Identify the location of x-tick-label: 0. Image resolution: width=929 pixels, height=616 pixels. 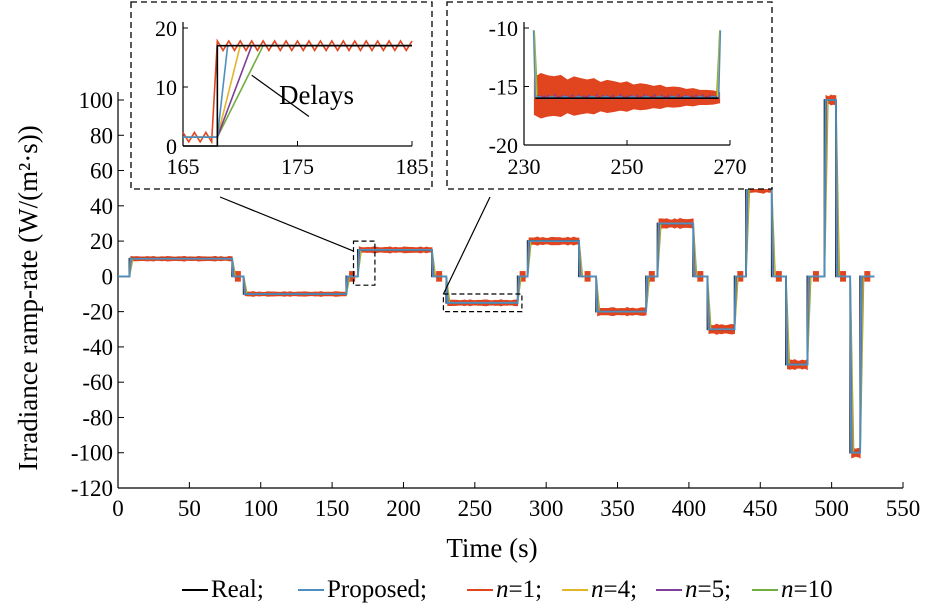
(118, 508).